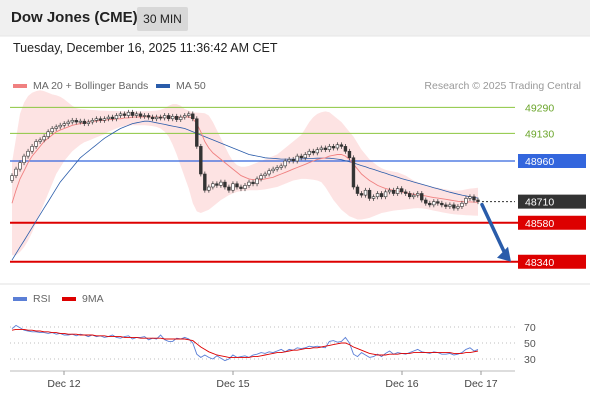 Image resolution: width=590 pixels, height=400 pixels. I want to click on forecast-arrow-shaft, so click(494, 230).